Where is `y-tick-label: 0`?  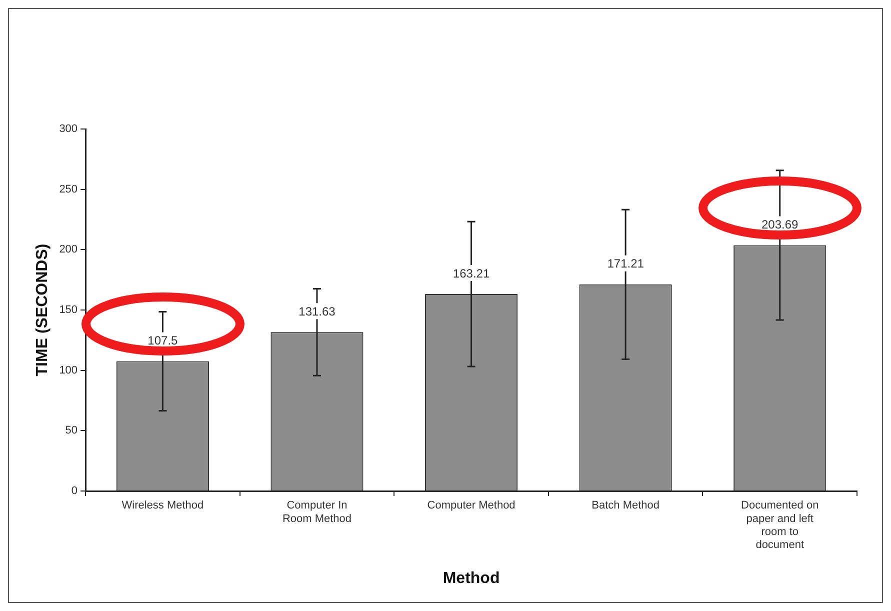
y-tick-label: 0 is located at coordinates (74, 491).